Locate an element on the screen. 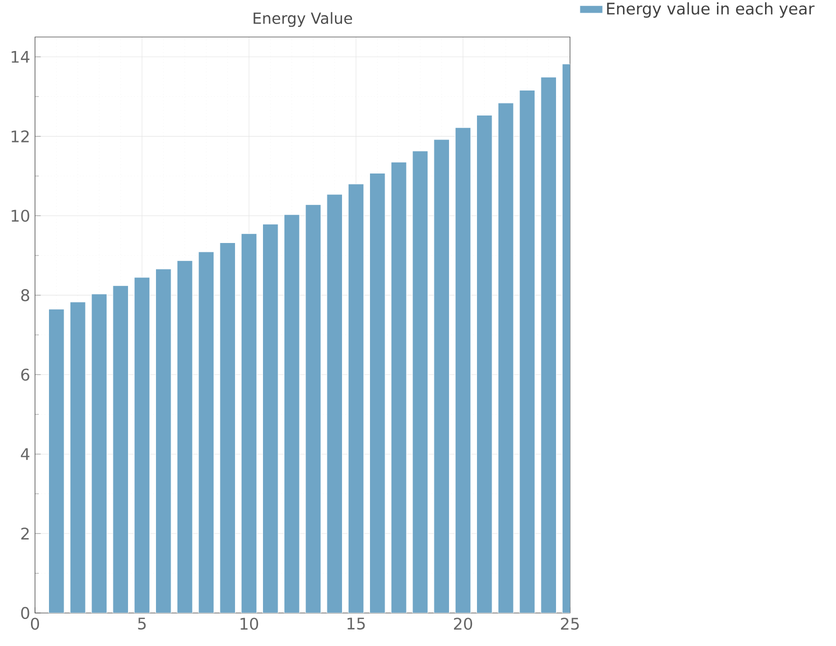 The height and width of the screenshot is (646, 836). x-tick-label: 15 is located at coordinates (356, 624).